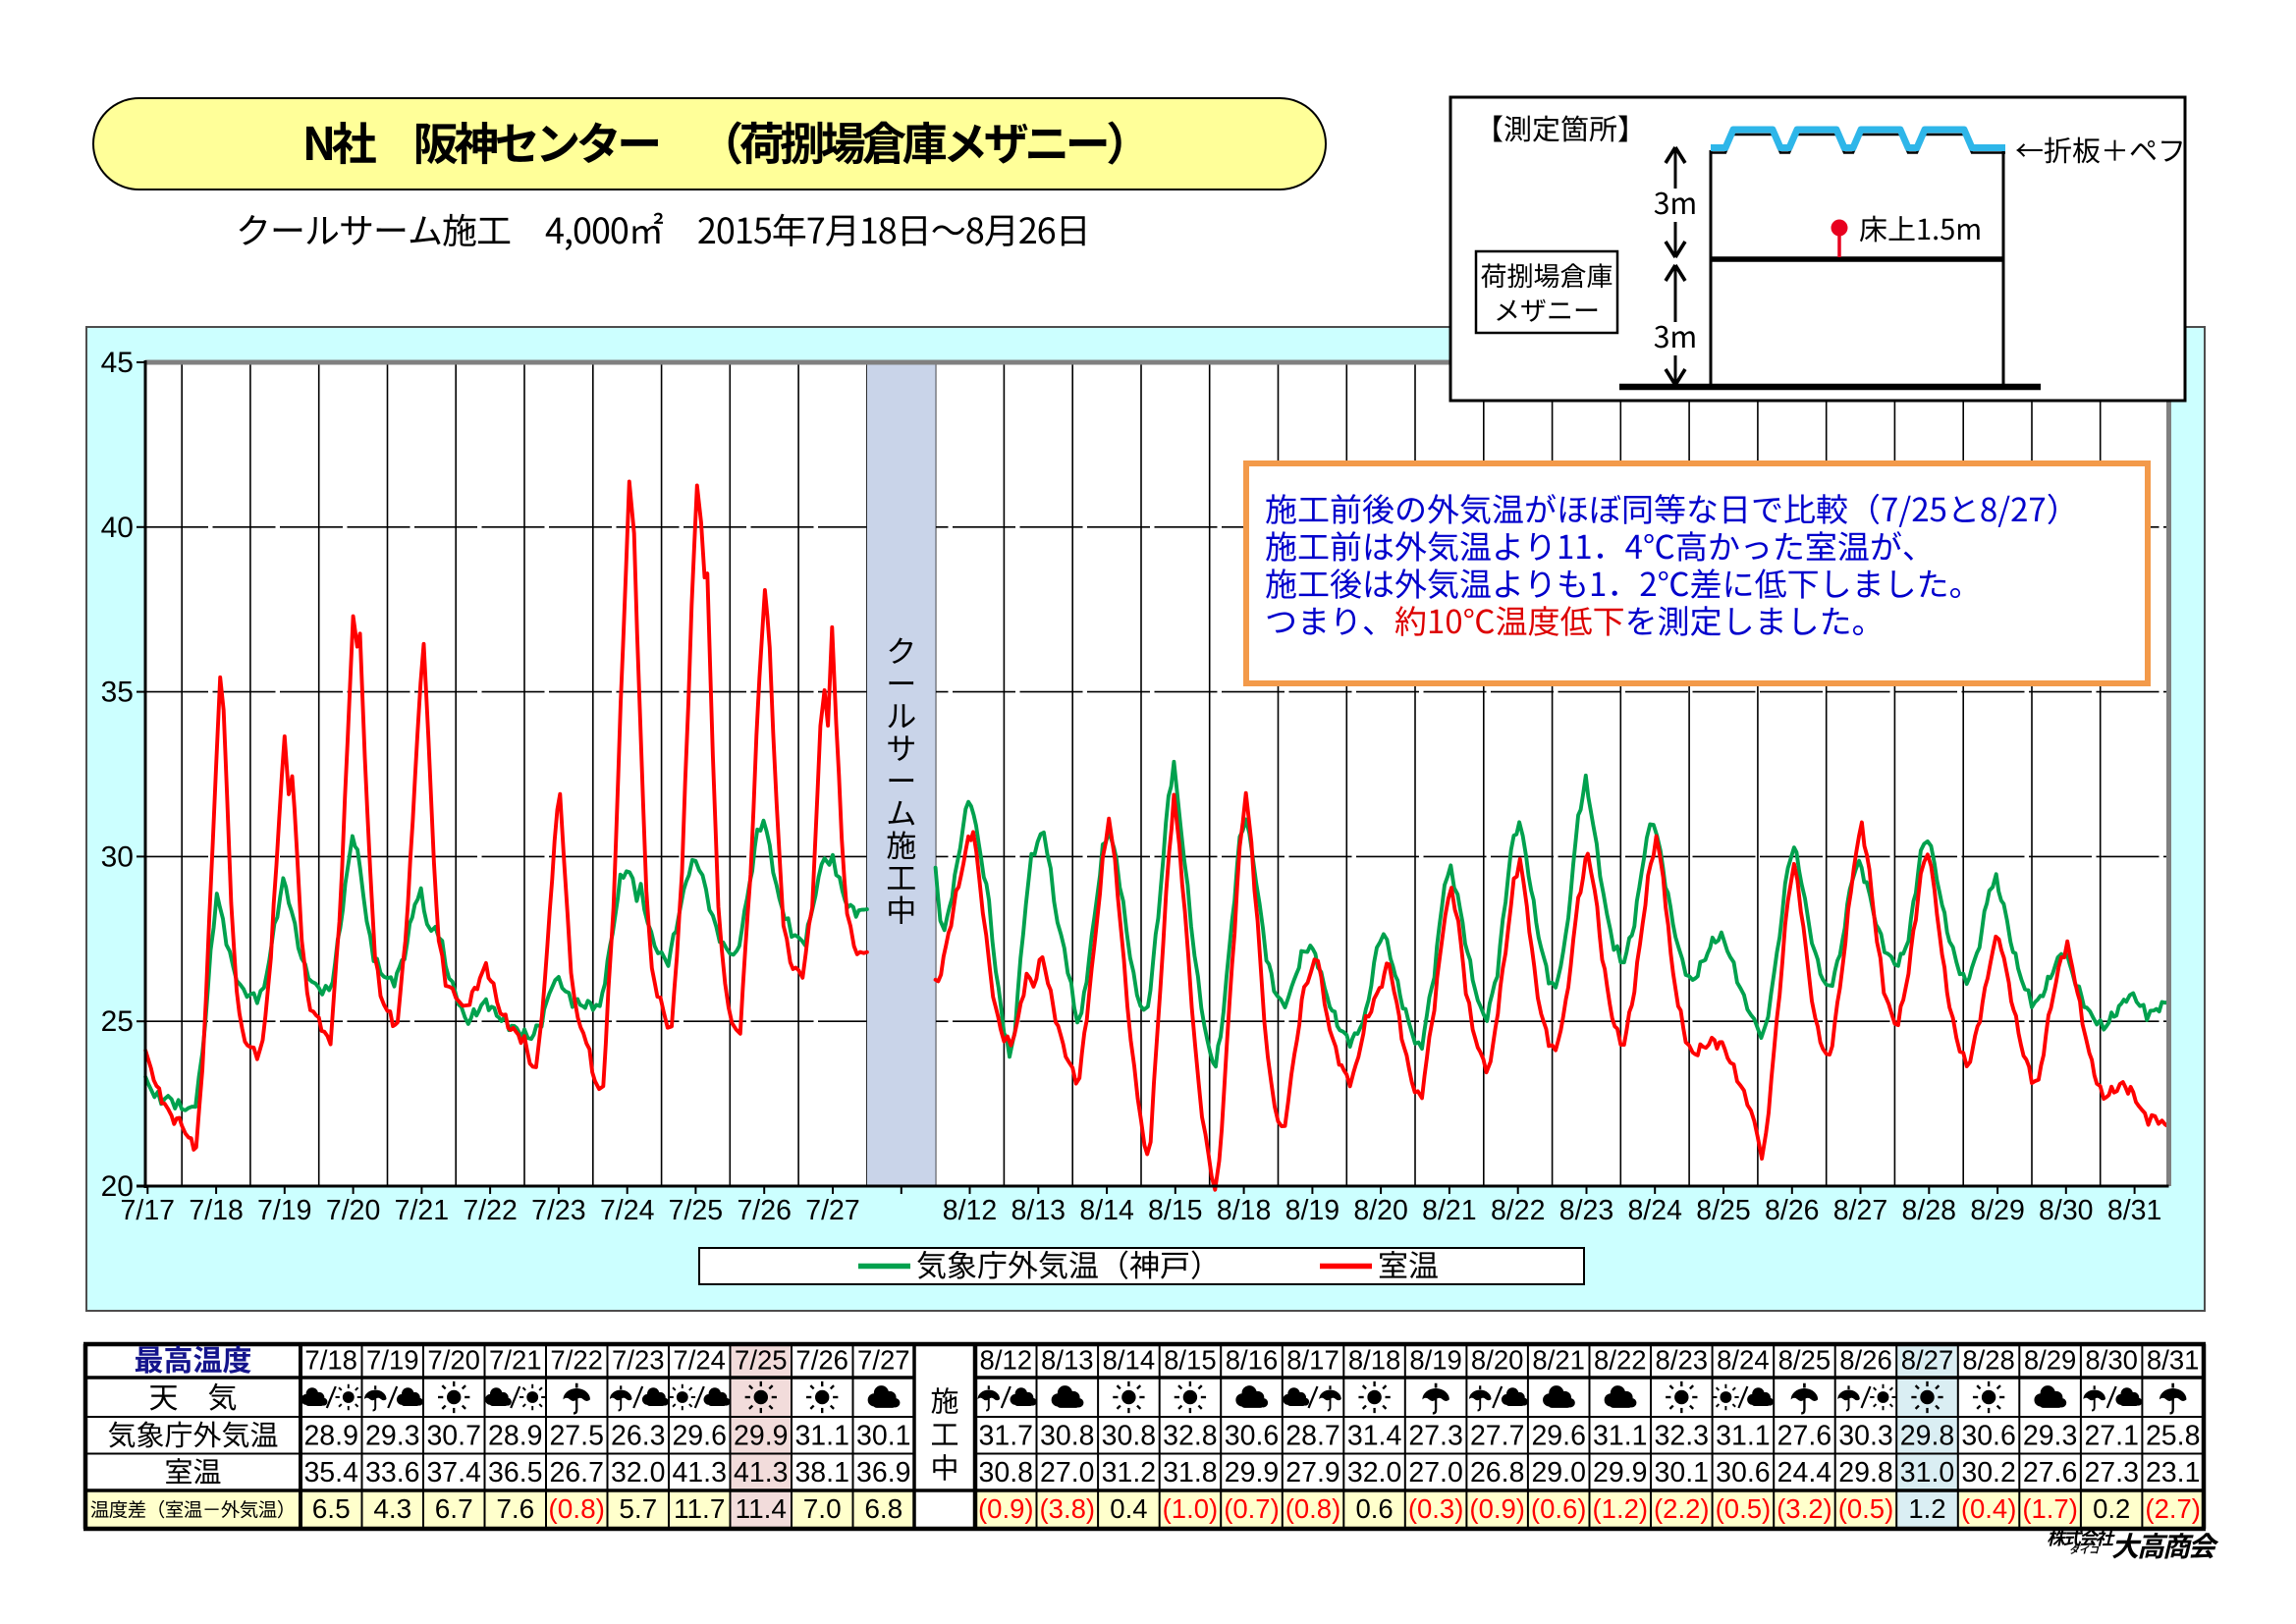 This screenshot has height=1624, width=2296. What do you see at coordinates (699, 1508) in the screenshot?
I see `svg-text: 11.7` at bounding box center [699, 1508].